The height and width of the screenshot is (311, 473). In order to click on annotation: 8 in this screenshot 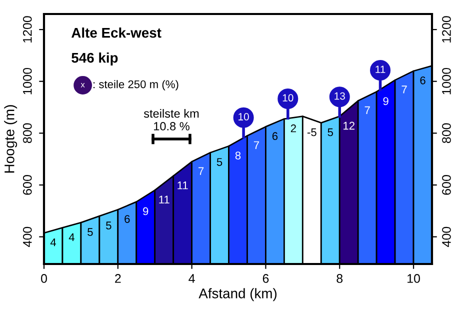, I will do `click(238, 156)`.